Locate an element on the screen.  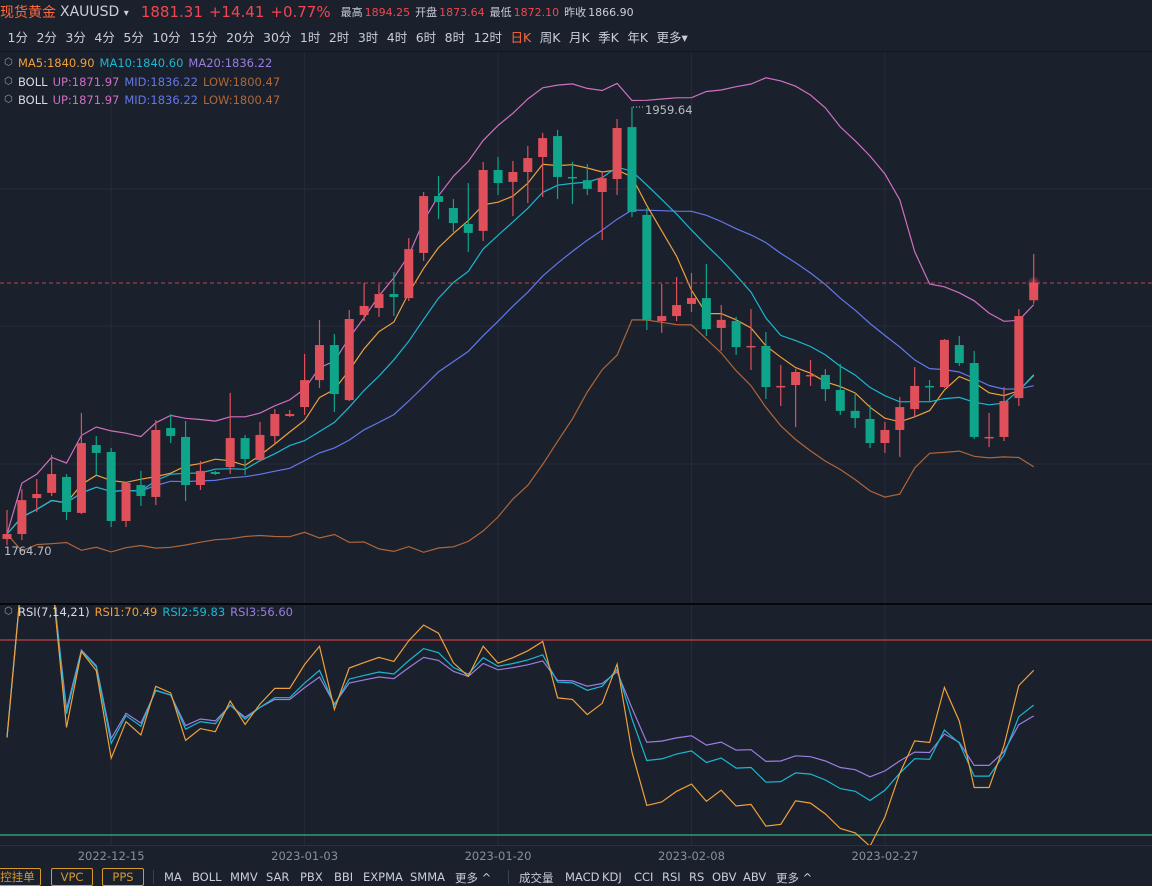
timeframe-14: 6时 is located at coordinates (426, 37).